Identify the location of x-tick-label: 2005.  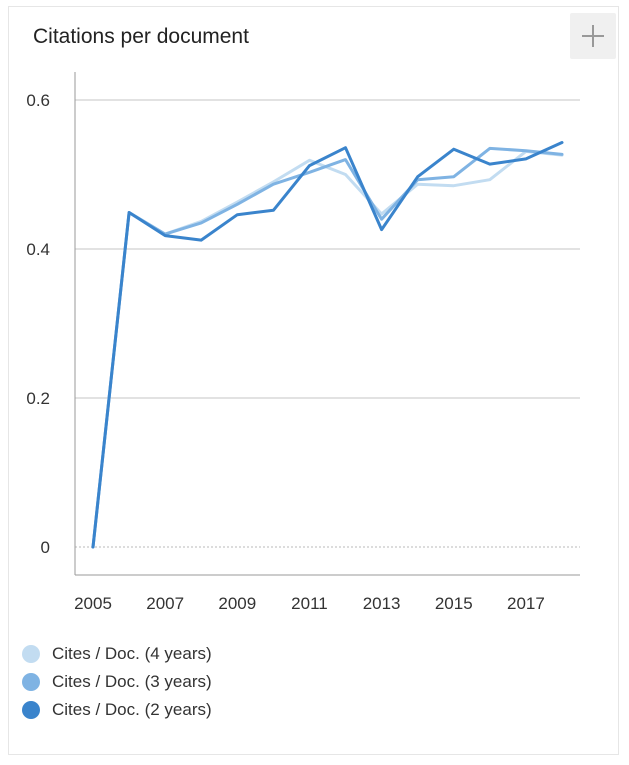
(93, 603).